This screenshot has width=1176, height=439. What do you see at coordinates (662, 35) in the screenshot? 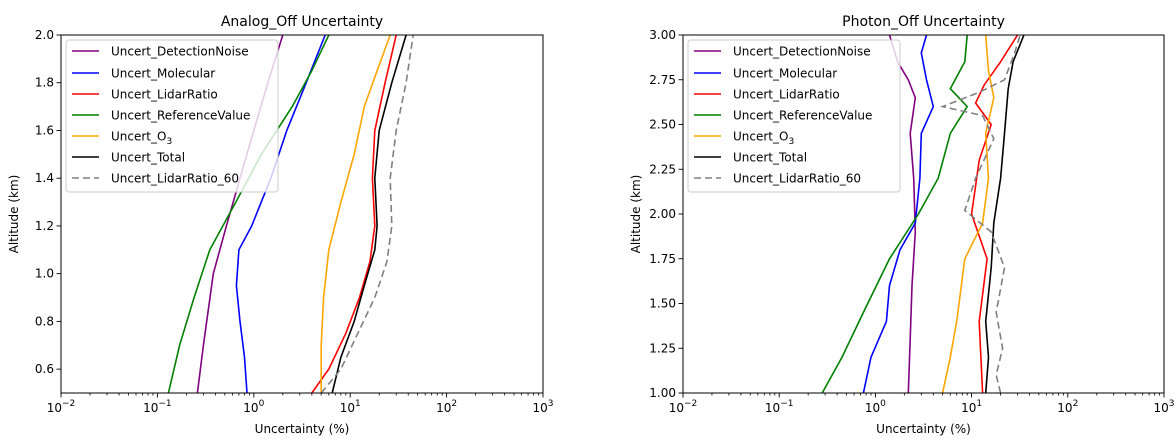
I see `y-tick-label: 3.00` at bounding box center [662, 35].